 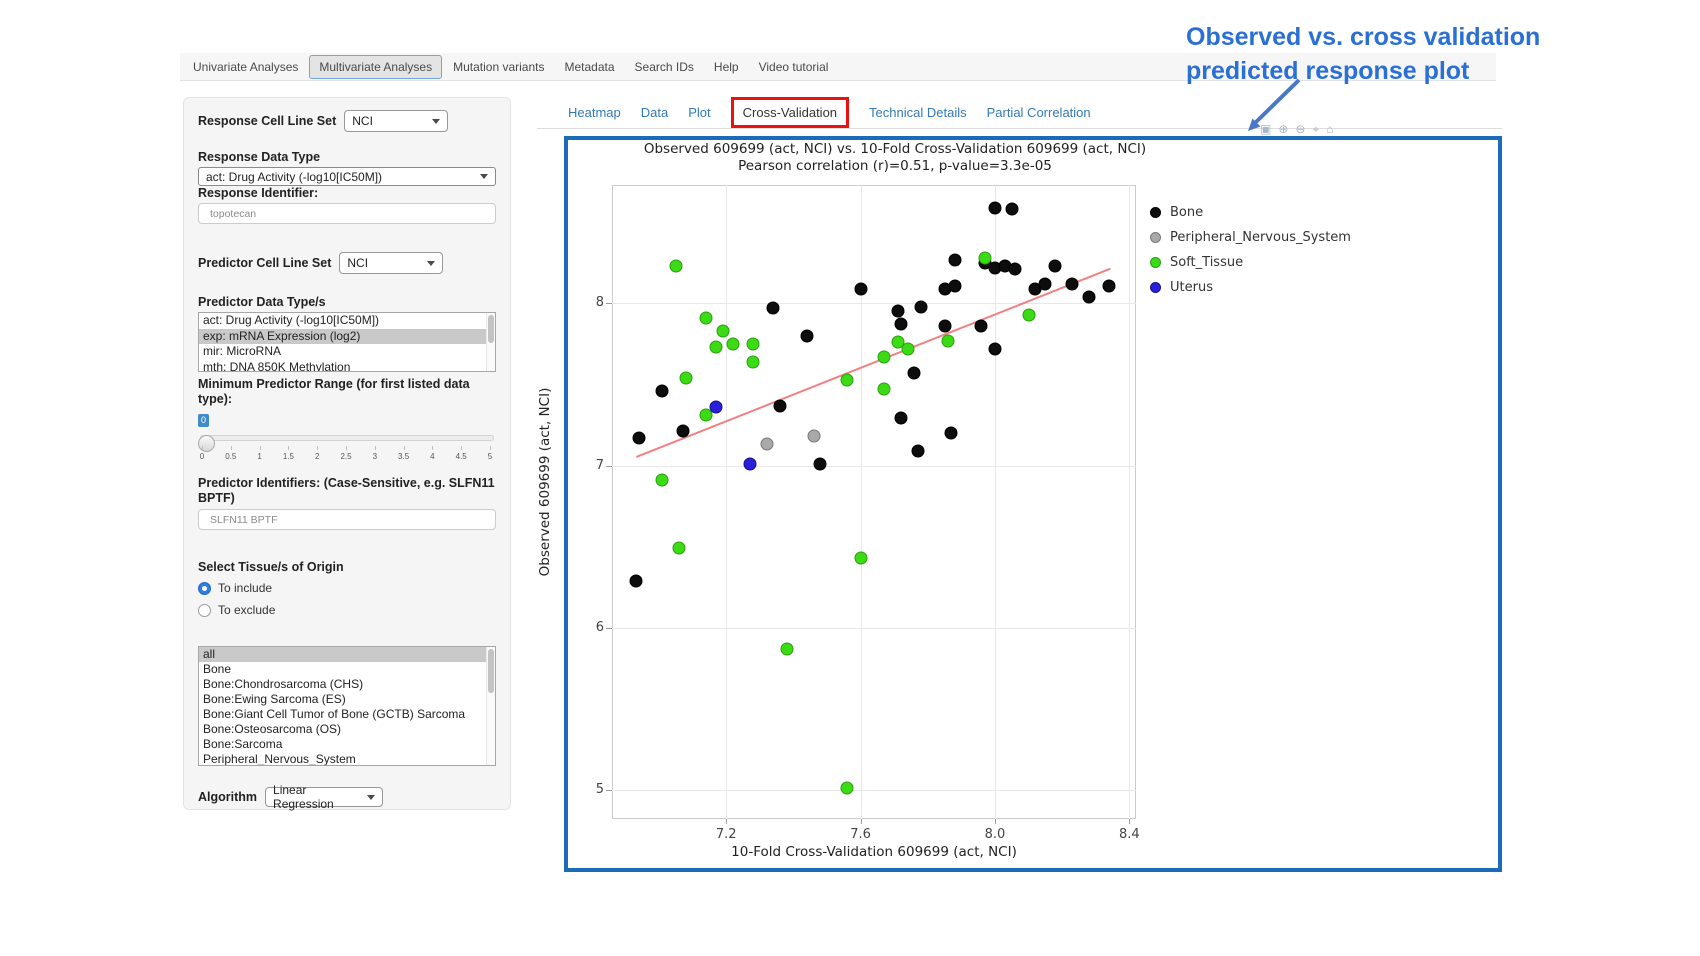 What do you see at coordinates (324, 797) in the screenshot?
I see `algorithm-select: Linear Regression` at bounding box center [324, 797].